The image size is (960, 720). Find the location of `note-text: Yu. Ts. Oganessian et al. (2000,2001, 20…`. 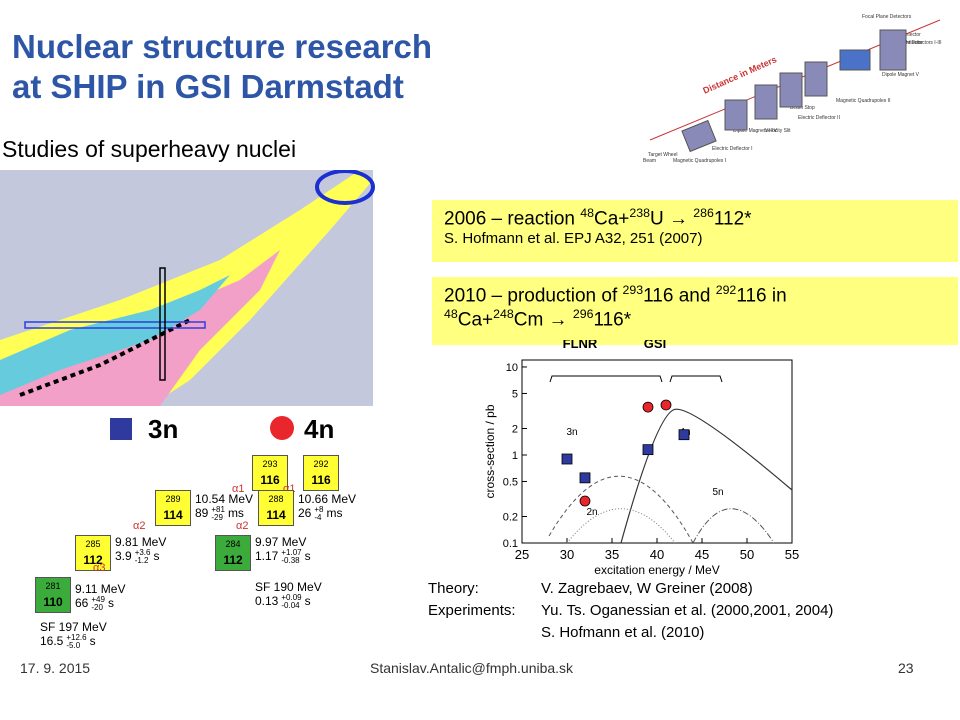

note-text: Yu. Ts. Oganessian et al. (2000,2001, 20… is located at coordinates (687, 610).